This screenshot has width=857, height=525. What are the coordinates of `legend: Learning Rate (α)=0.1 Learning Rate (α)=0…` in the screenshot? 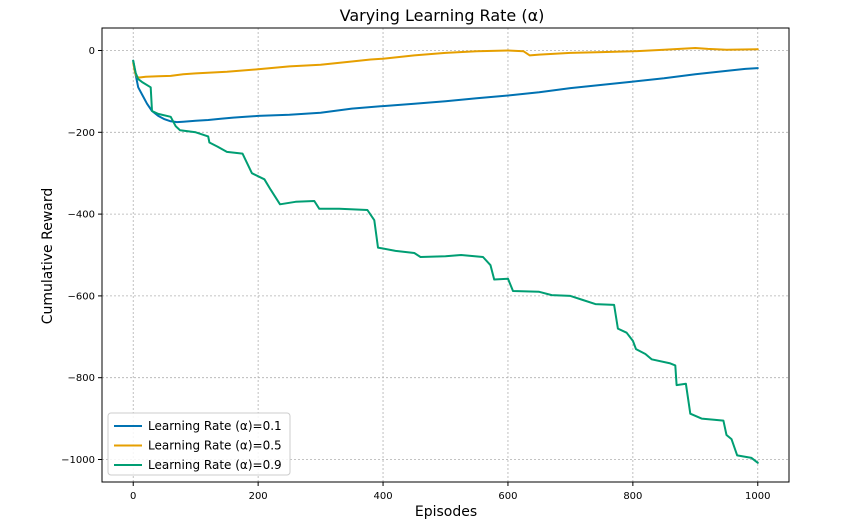 It's located at (199, 444).